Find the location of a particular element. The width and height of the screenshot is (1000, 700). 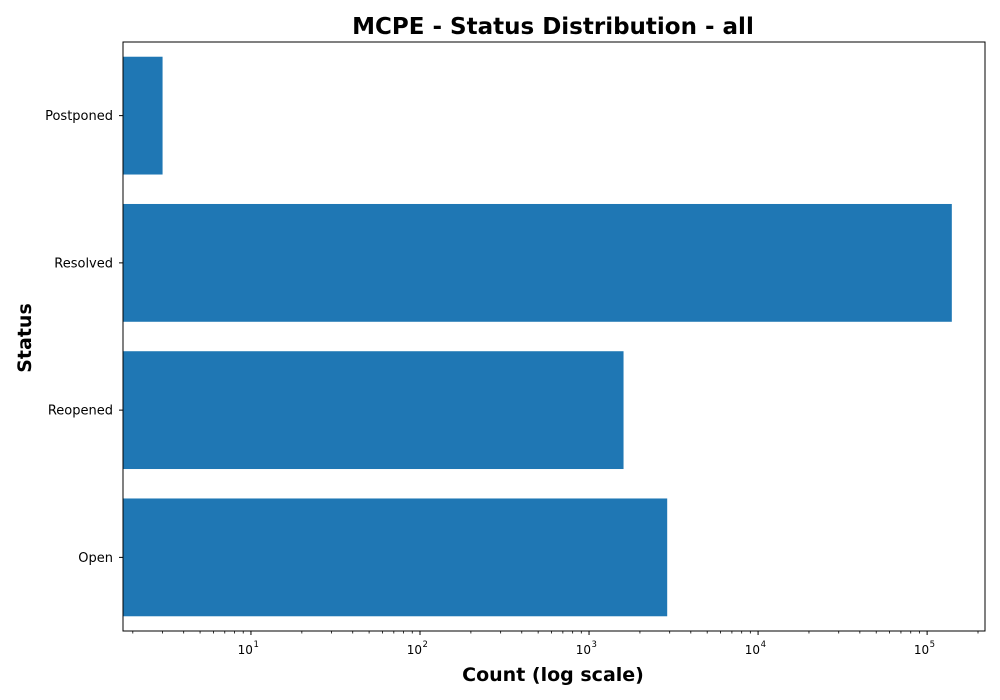

x-axis-label: Count (log scale) is located at coordinates (553, 675).